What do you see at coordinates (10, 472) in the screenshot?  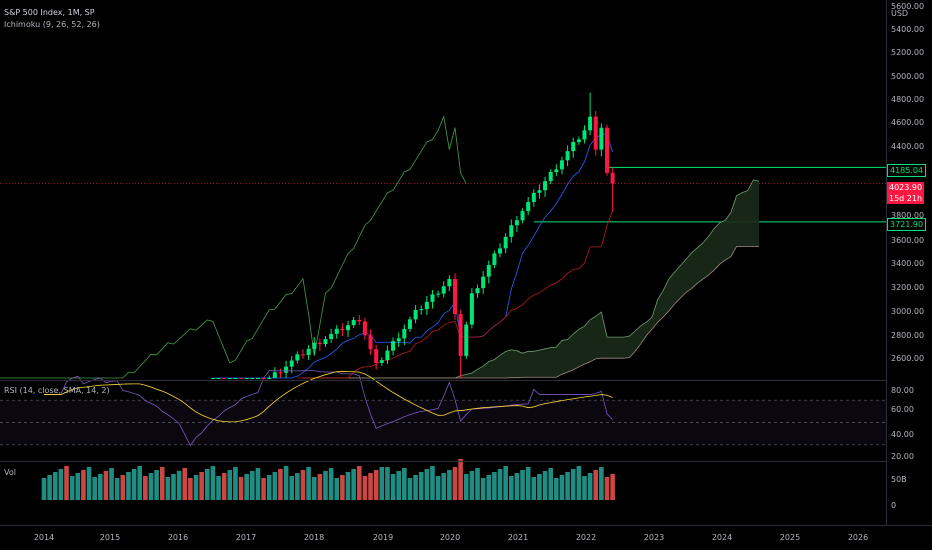 I see `volume-legend: Vol` at bounding box center [10, 472].